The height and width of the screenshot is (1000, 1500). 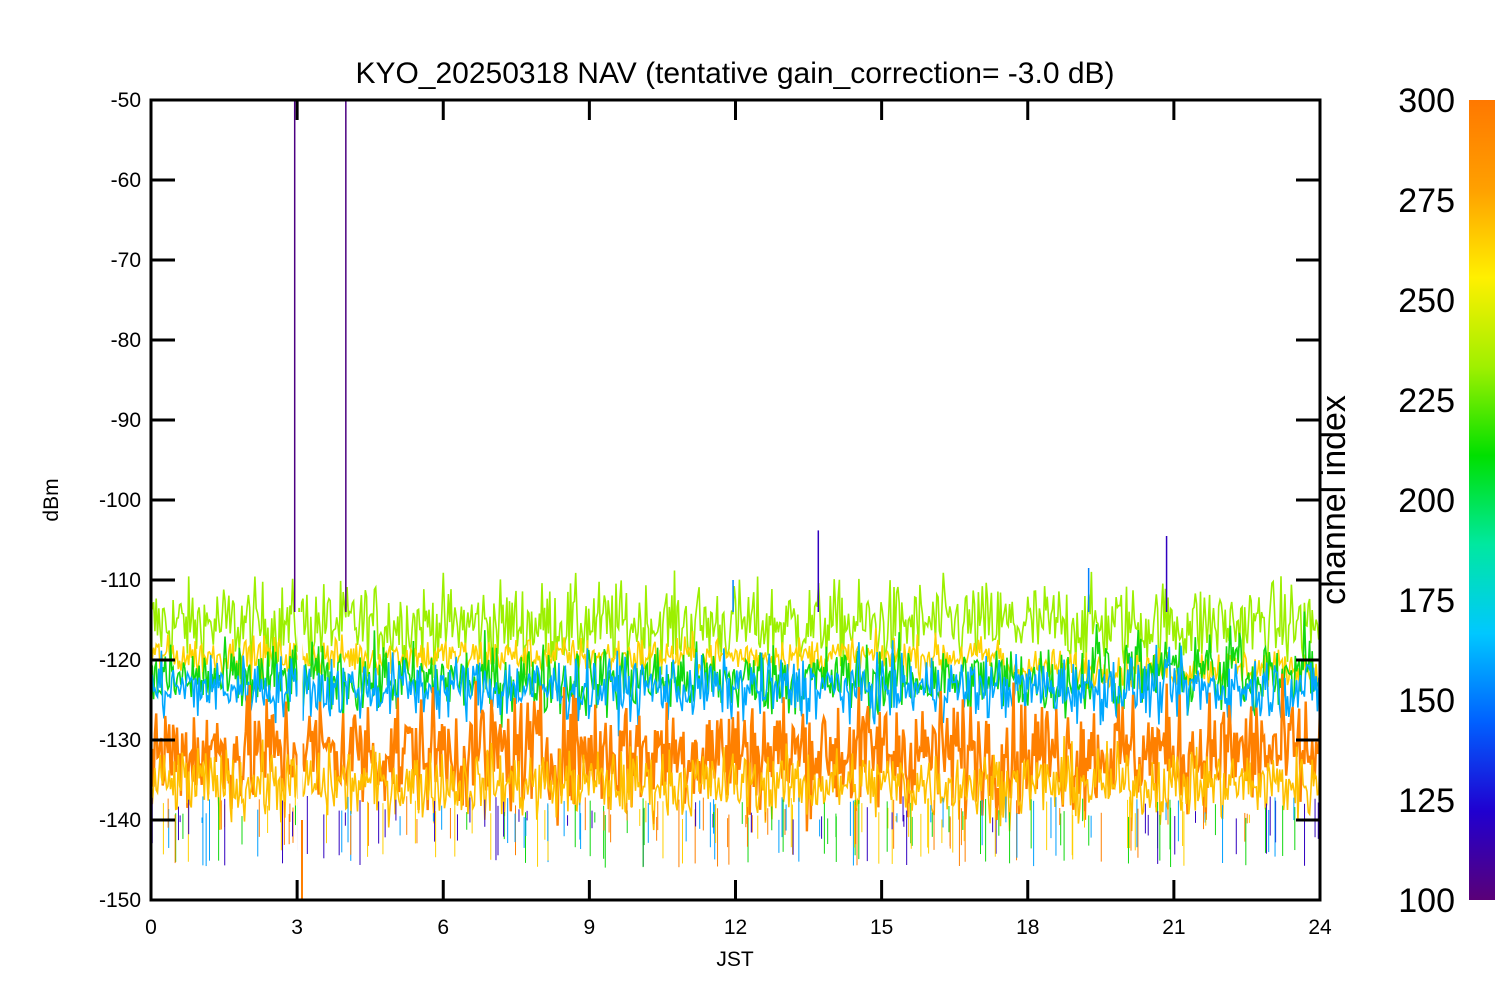 What do you see at coordinates (120, 660) in the screenshot?
I see `y-tick-label: -120` at bounding box center [120, 660].